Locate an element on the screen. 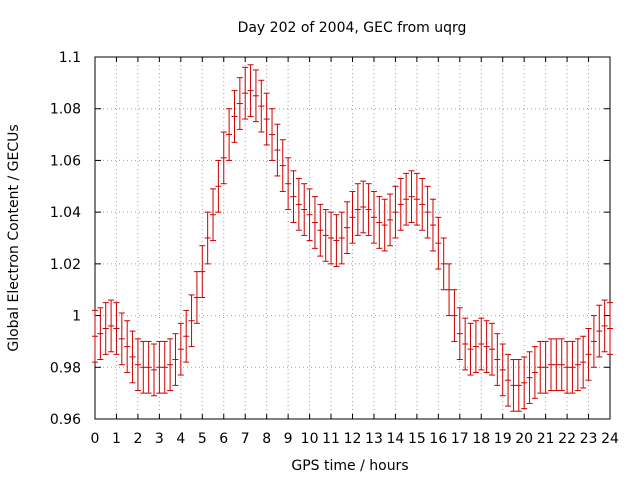  x-tick-label: 2 is located at coordinates (137, 439).